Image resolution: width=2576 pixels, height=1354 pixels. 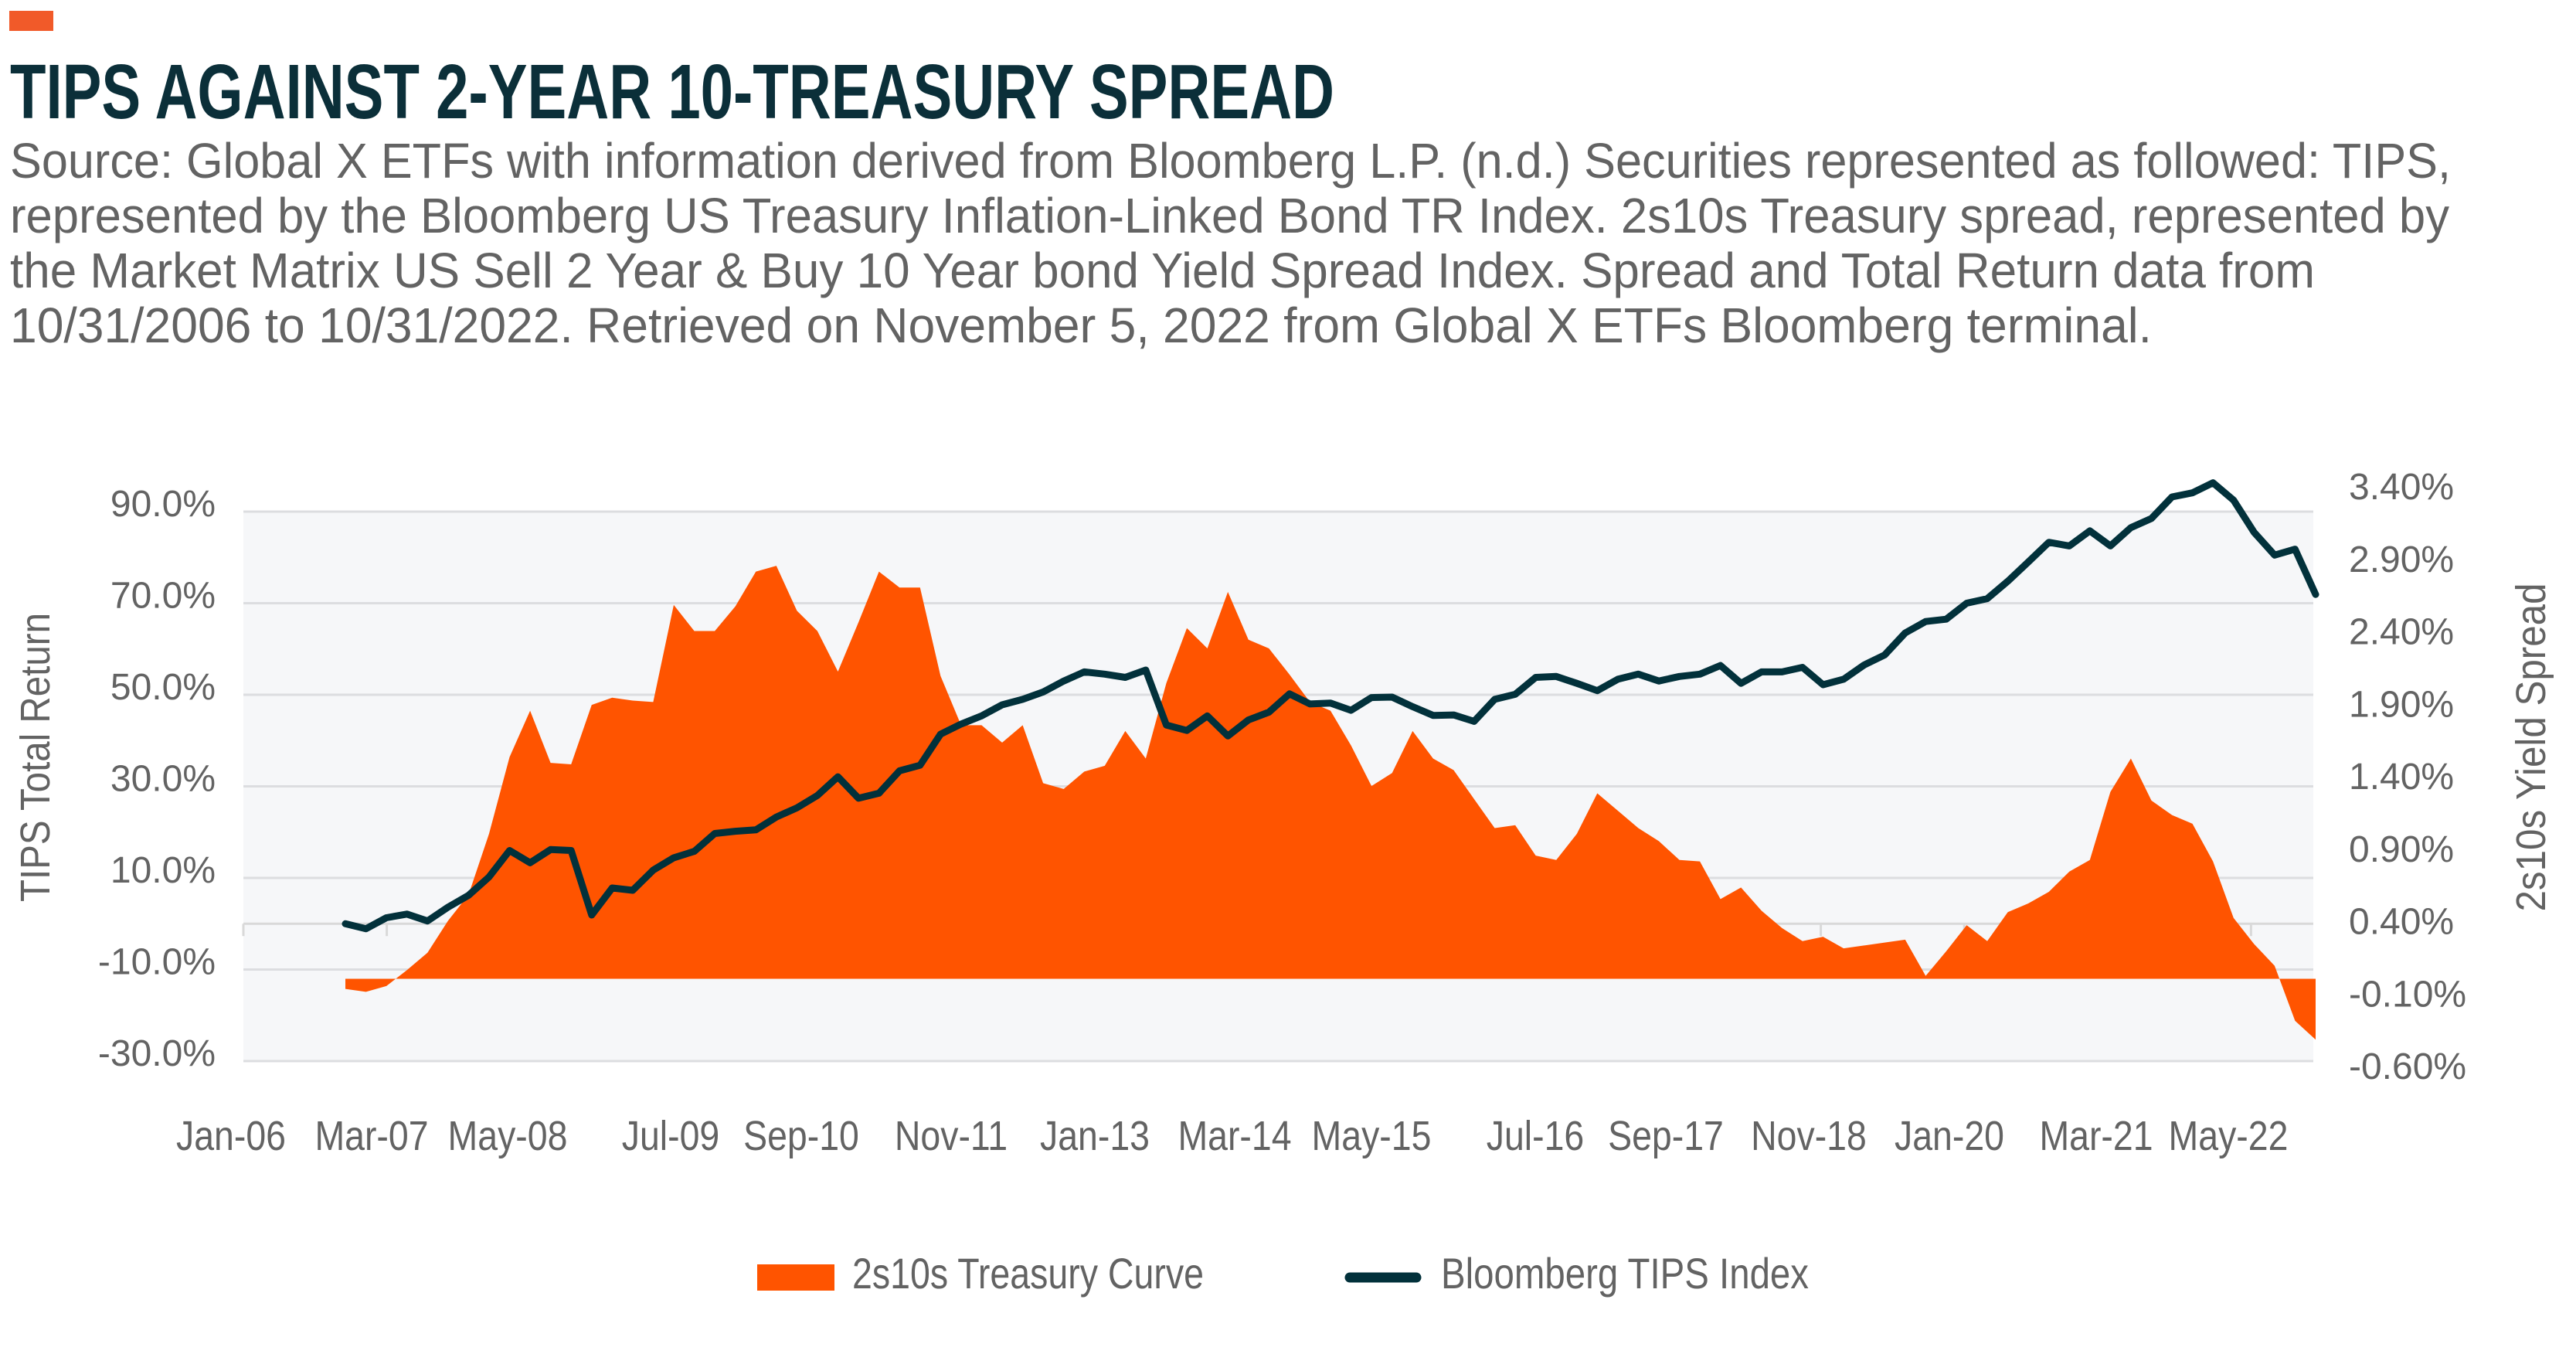 What do you see at coordinates (672, 92) in the screenshot?
I see `chart-title: TIPS AGAINST 2-YEAR 10-TREASURY SPREAD` at bounding box center [672, 92].